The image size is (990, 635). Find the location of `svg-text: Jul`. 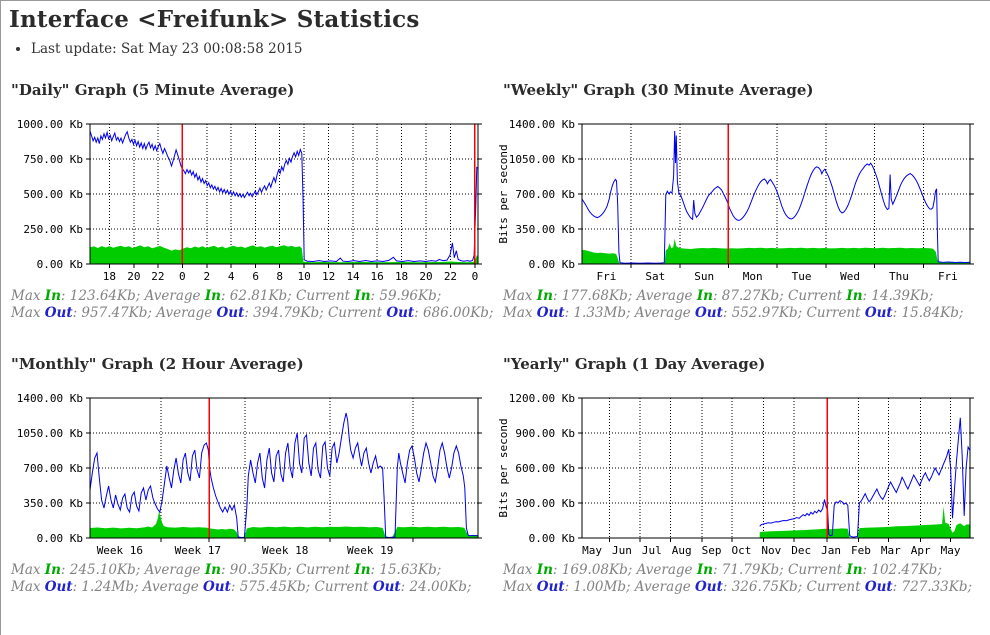

svg-text: Jul is located at coordinates (652, 550).